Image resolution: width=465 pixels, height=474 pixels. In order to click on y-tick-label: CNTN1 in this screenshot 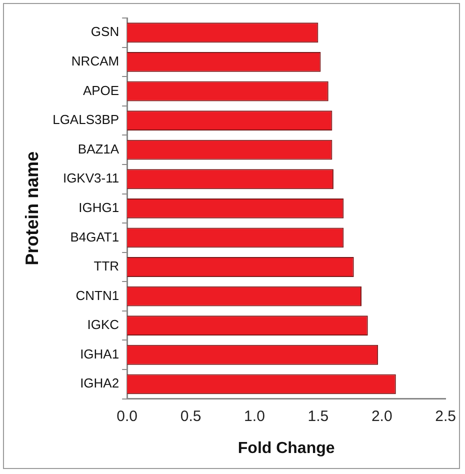, I will do `click(98, 295)`.